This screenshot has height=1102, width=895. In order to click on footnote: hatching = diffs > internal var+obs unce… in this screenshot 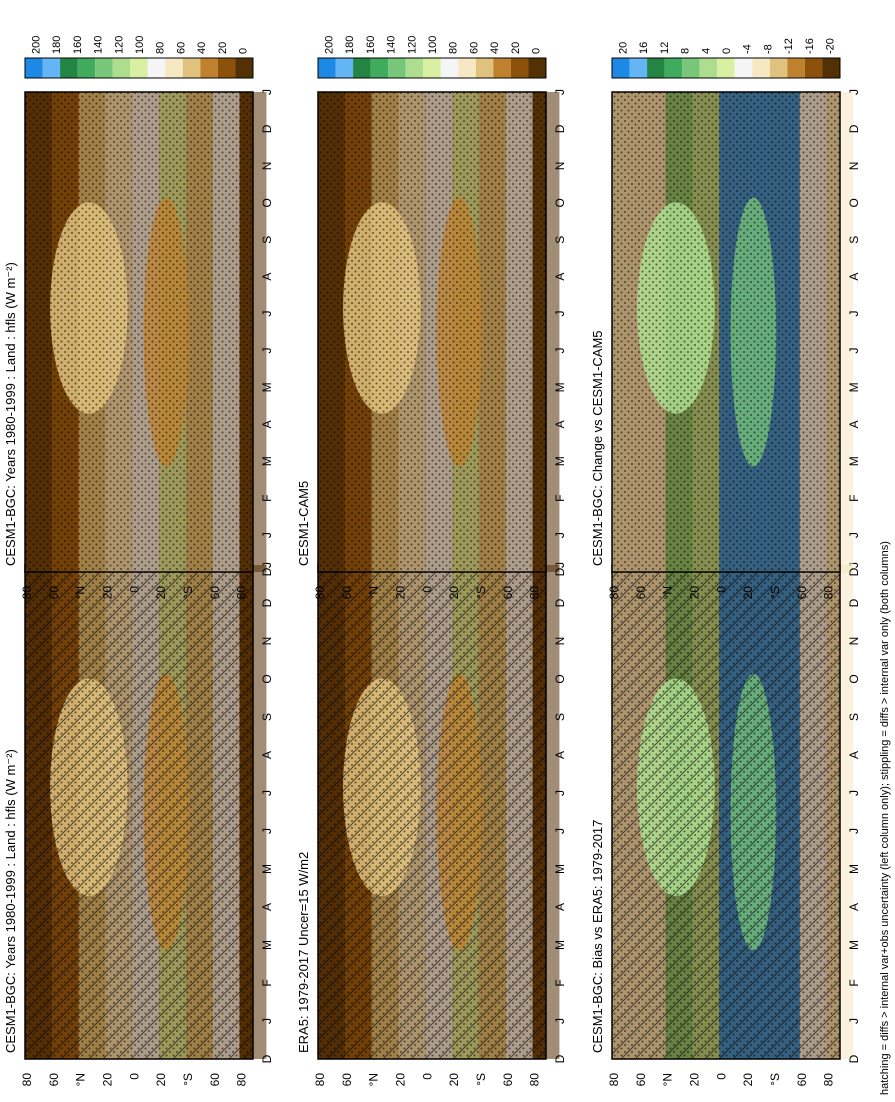, I will do `click(885, 818)`.